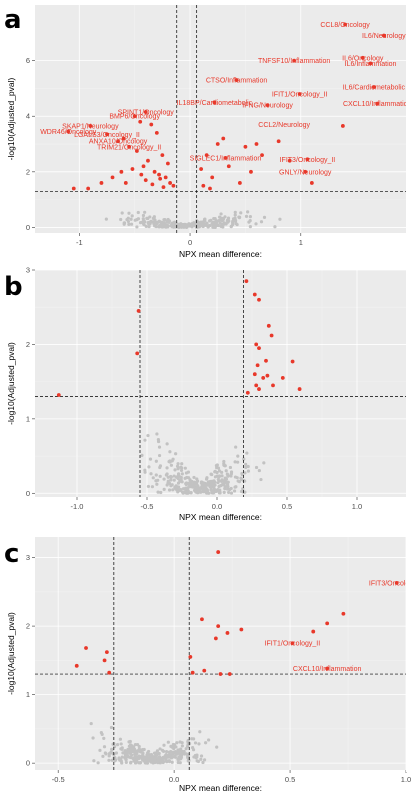  I want to click on point-annotation: IL18BP/Cardiometabolic, so click(215, 103).